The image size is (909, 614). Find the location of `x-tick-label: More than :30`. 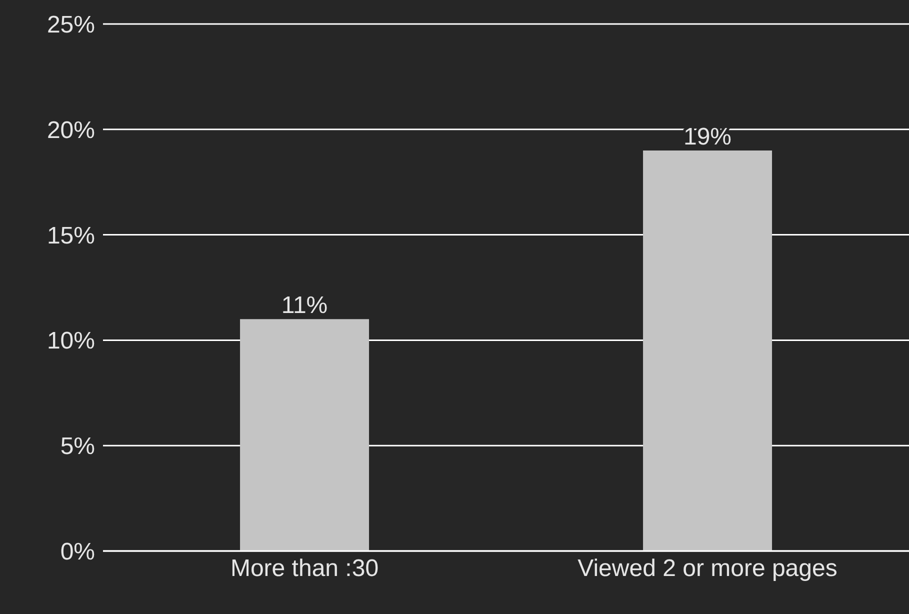

x-tick-label: More than :30 is located at coordinates (304, 568).